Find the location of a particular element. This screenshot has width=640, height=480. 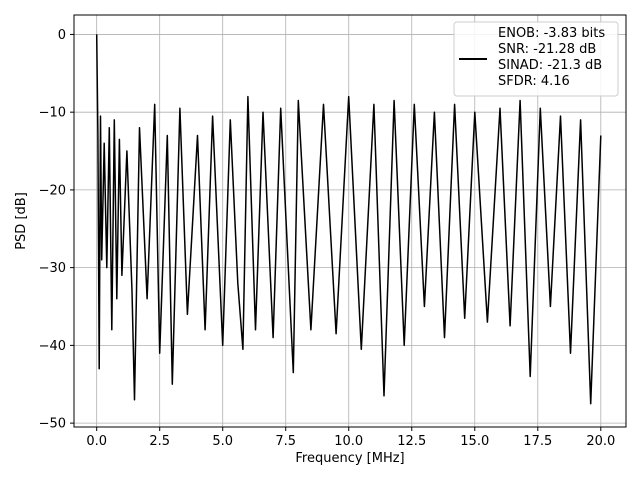

y-tick-label: −50 is located at coordinates (52, 424).